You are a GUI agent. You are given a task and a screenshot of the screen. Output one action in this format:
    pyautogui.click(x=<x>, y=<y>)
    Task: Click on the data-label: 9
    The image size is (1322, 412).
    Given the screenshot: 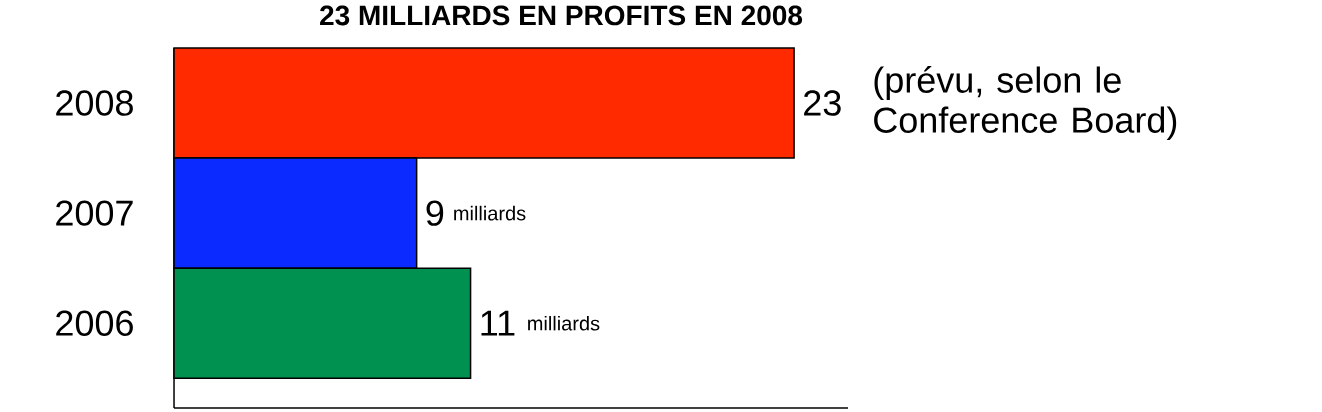 What is the action you would take?
    pyautogui.click(x=435, y=213)
    